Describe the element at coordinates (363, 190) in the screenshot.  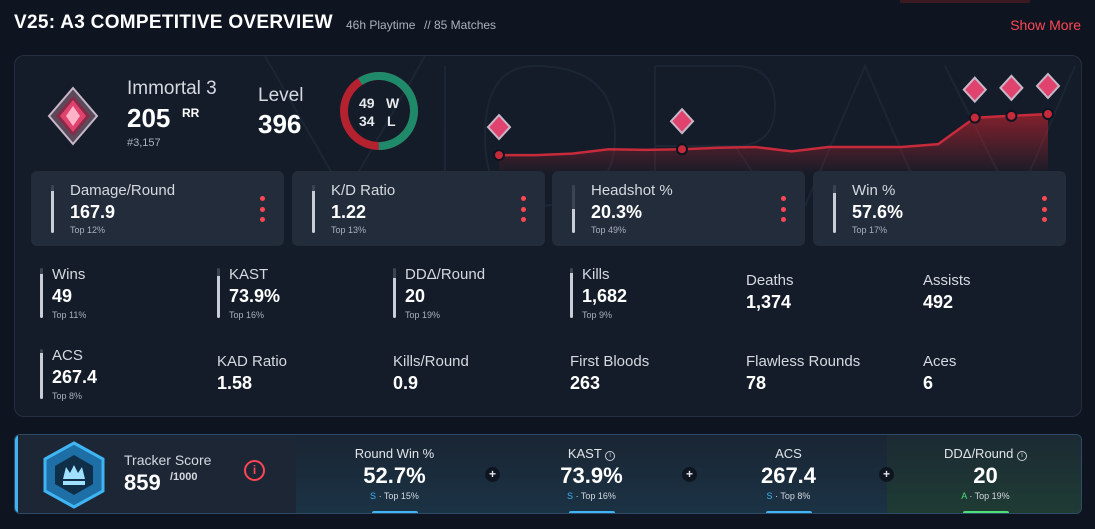
I see `card-label: K/D Ratio` at that location.